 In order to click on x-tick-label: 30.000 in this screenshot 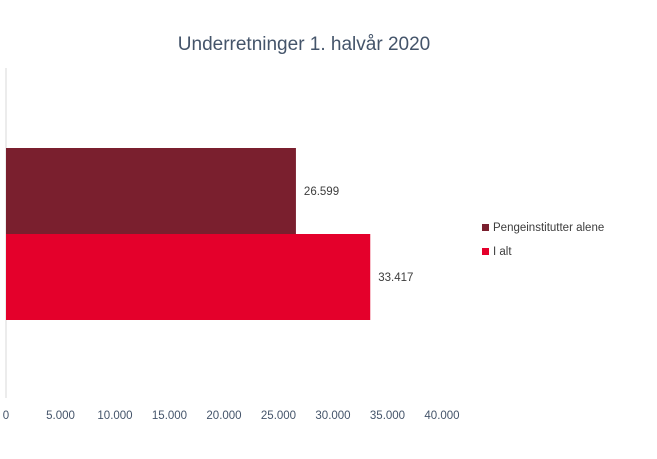, I will do `click(332, 416)`.